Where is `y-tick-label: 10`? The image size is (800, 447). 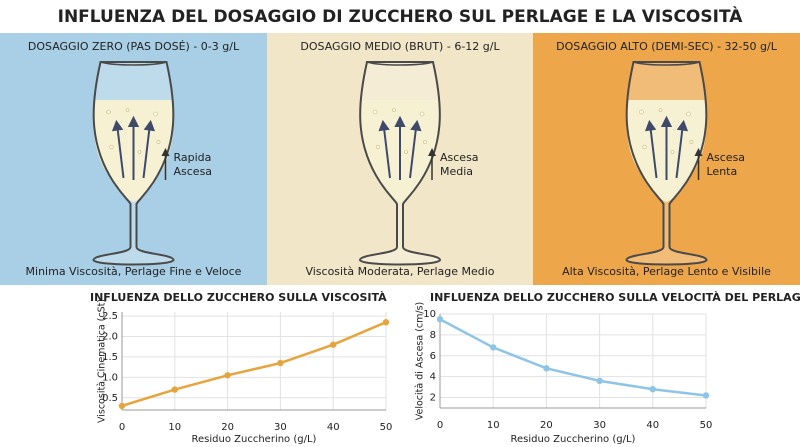
y-tick-label: 10 is located at coordinates (429, 314).